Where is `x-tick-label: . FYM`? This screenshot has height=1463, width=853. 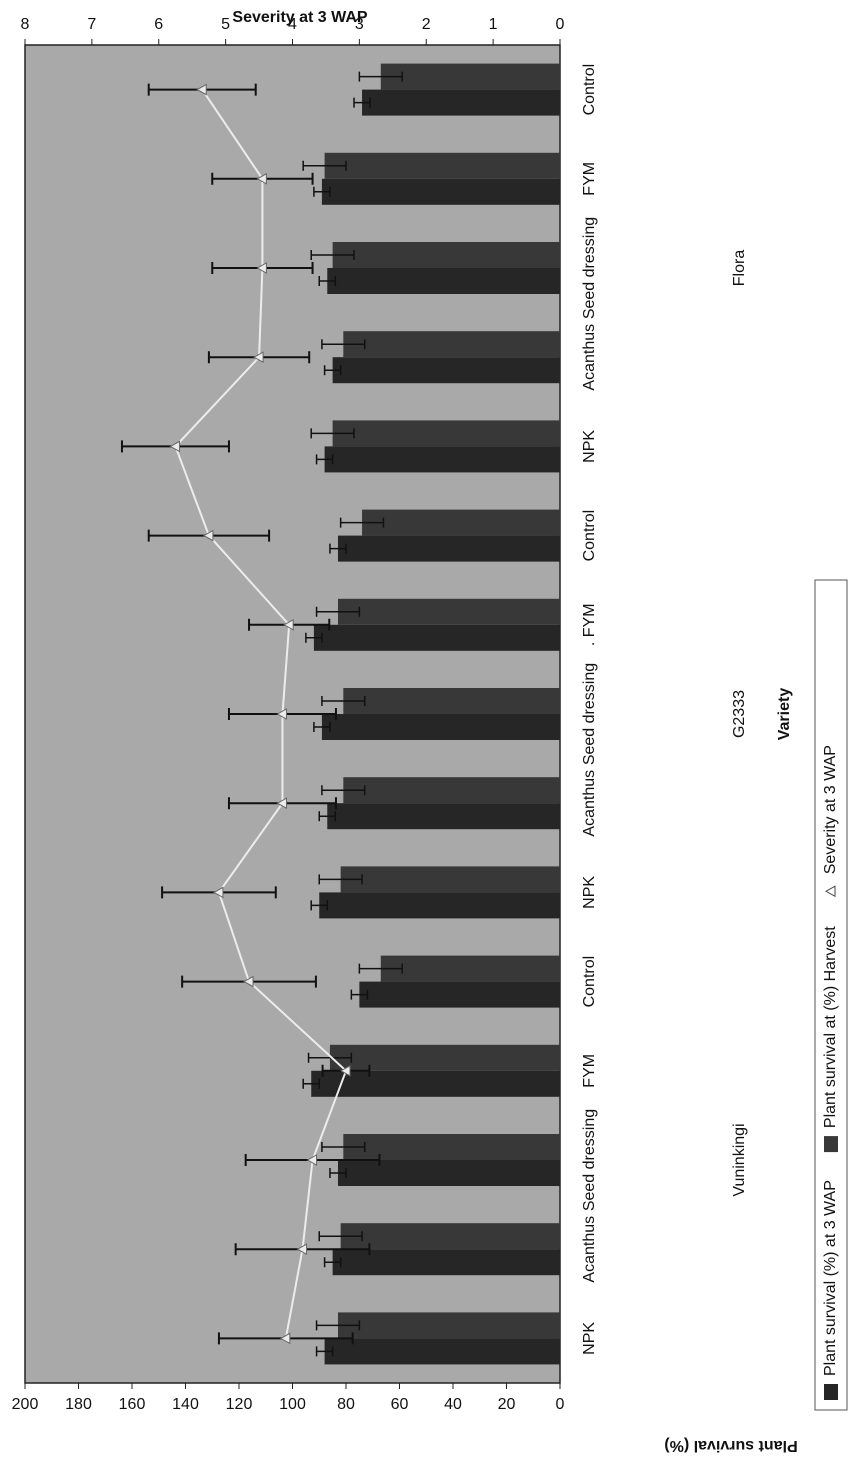
x-tick-label: . FYM is located at coordinates (589, 624).